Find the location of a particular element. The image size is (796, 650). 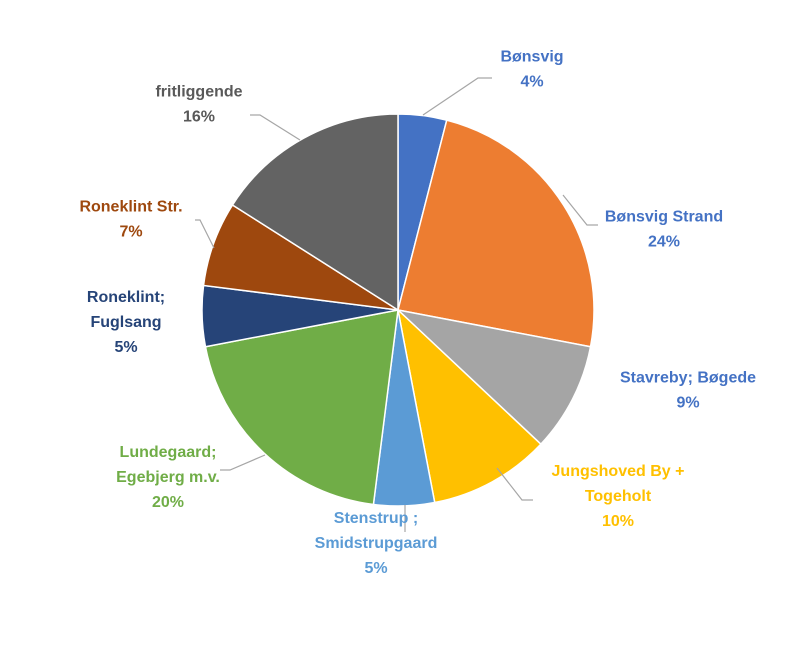

data-label-8: Roneklint Str. 7% is located at coordinates (130, 220).